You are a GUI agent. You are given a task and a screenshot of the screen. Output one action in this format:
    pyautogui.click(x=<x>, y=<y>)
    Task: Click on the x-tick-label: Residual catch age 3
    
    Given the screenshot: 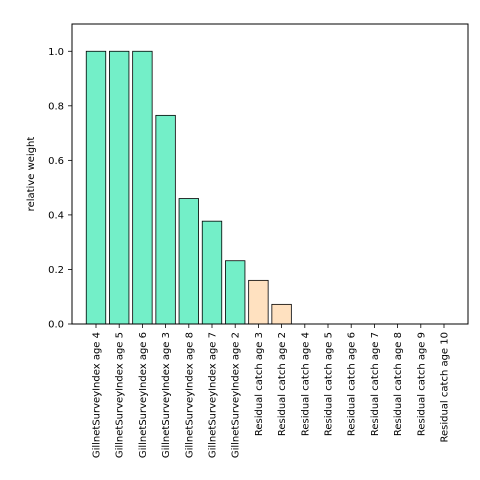 What is the action you would take?
    pyautogui.click(x=259, y=384)
    